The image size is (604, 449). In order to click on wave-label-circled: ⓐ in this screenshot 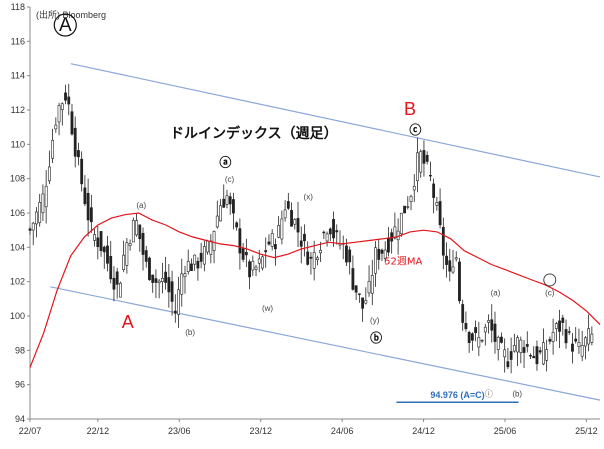, I will do `click(225, 162)`.